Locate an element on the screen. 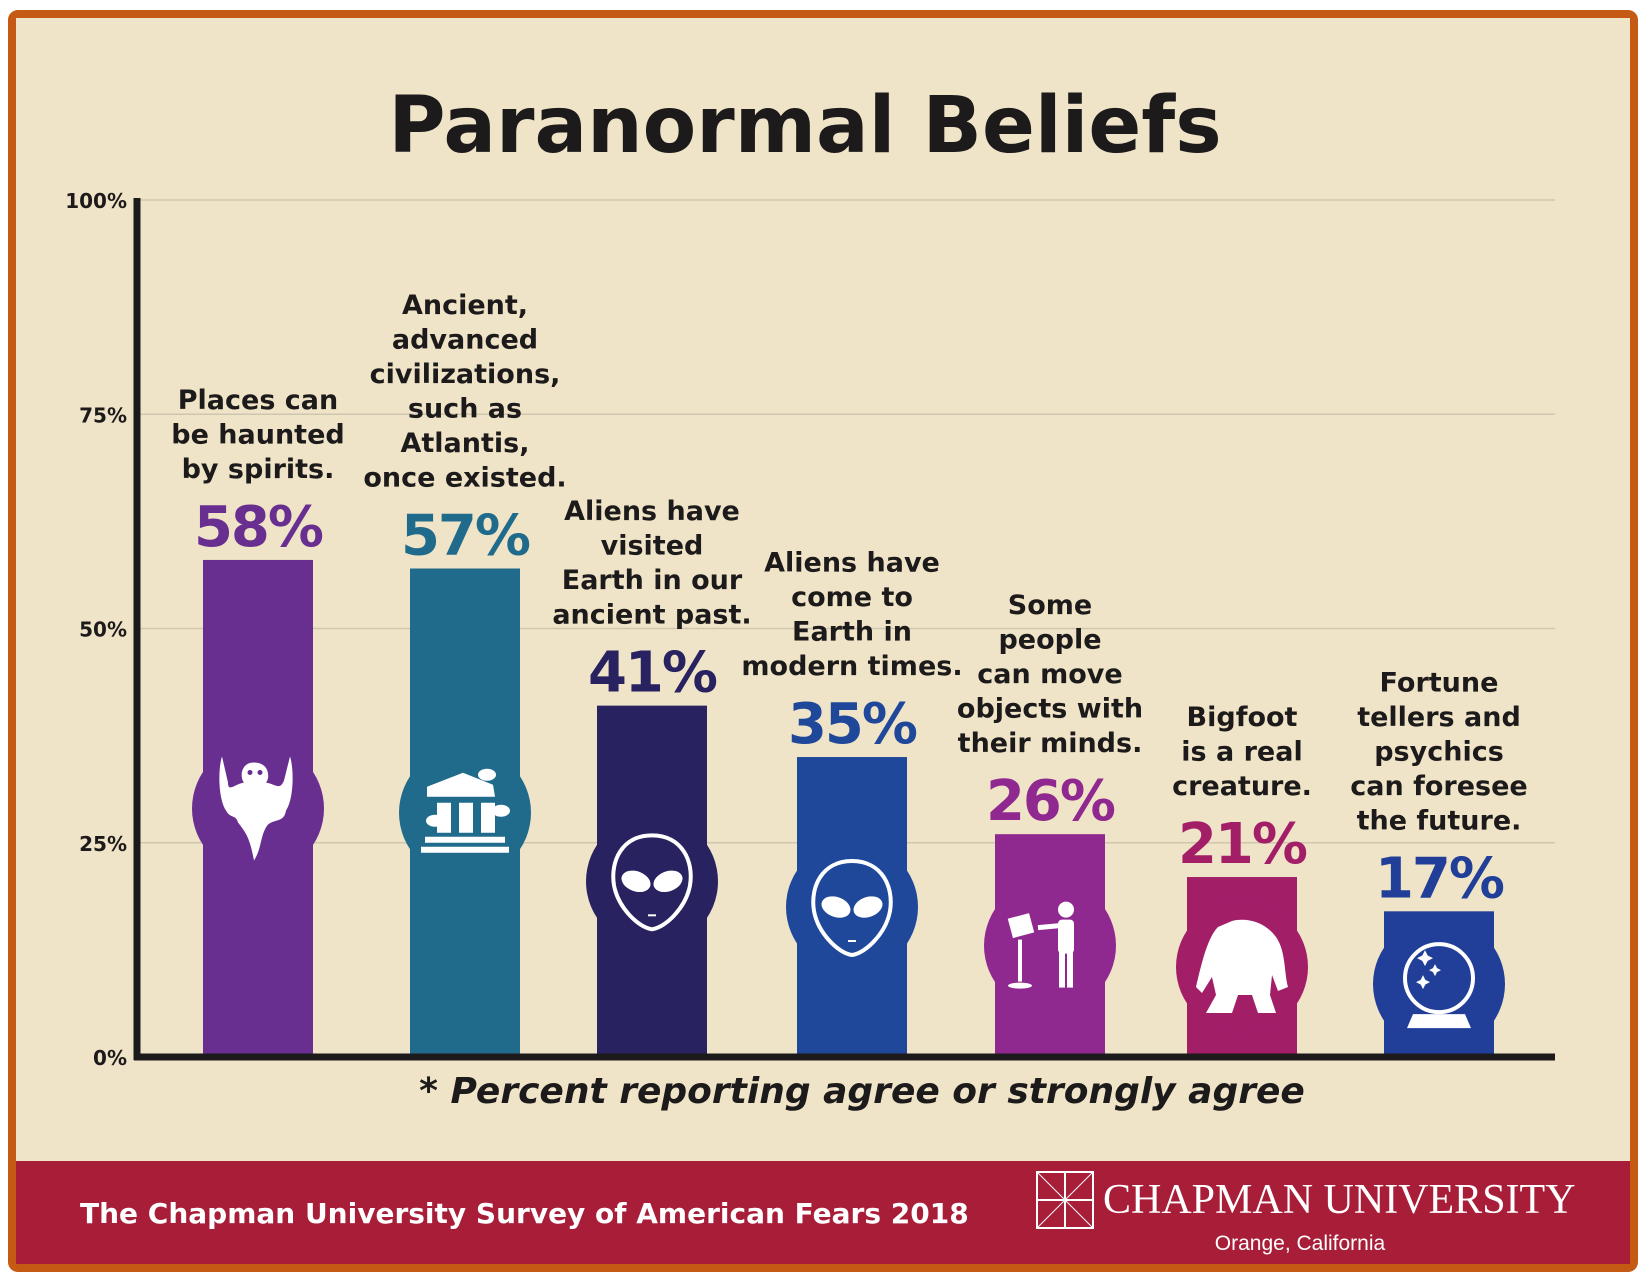  value-label: 35% is located at coordinates (852, 724).